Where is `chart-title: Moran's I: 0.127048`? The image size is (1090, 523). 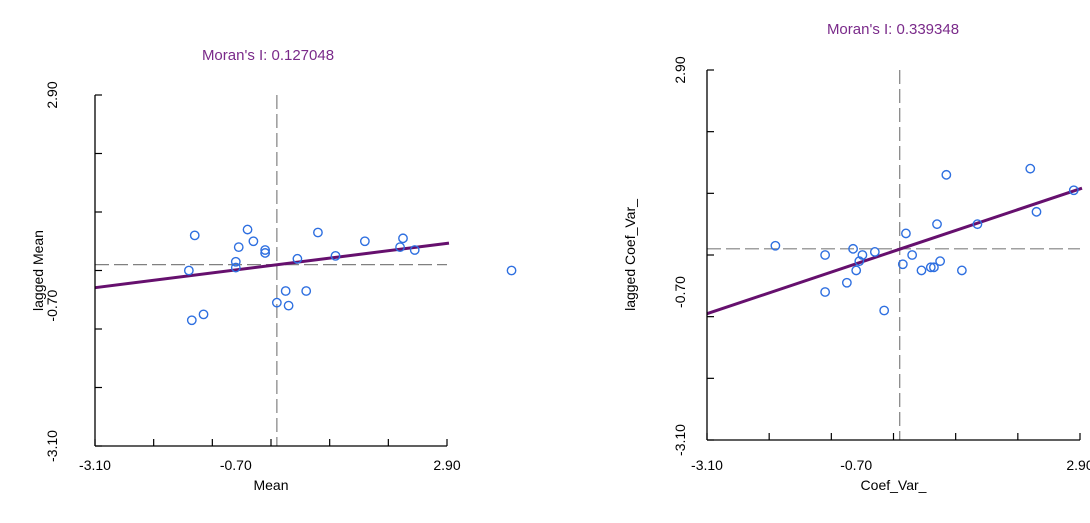
chart-title: Moran's I: 0.127048 is located at coordinates (268, 55).